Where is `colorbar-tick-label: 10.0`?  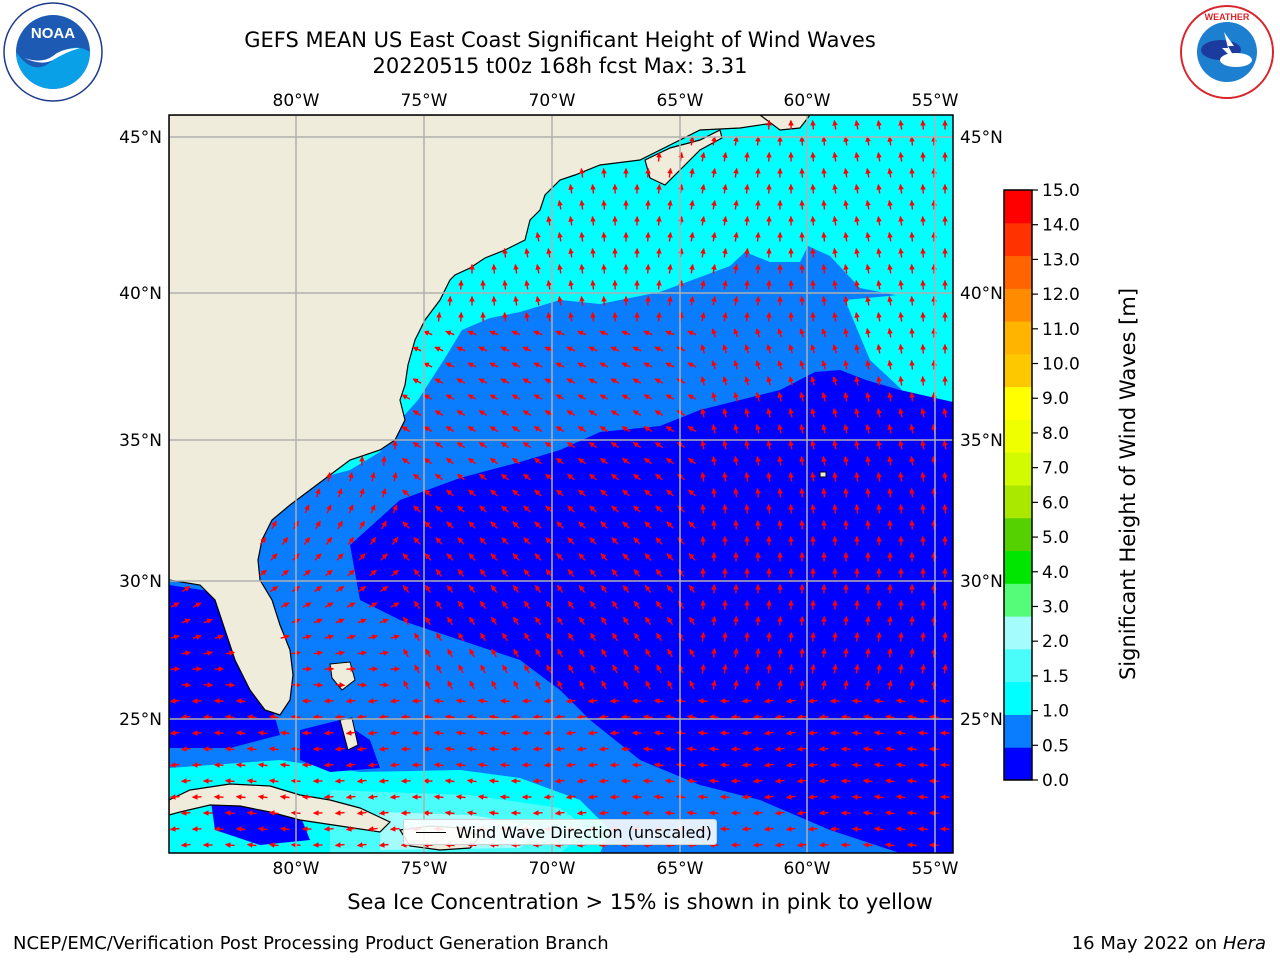 colorbar-tick-label: 10.0 is located at coordinates (1061, 365).